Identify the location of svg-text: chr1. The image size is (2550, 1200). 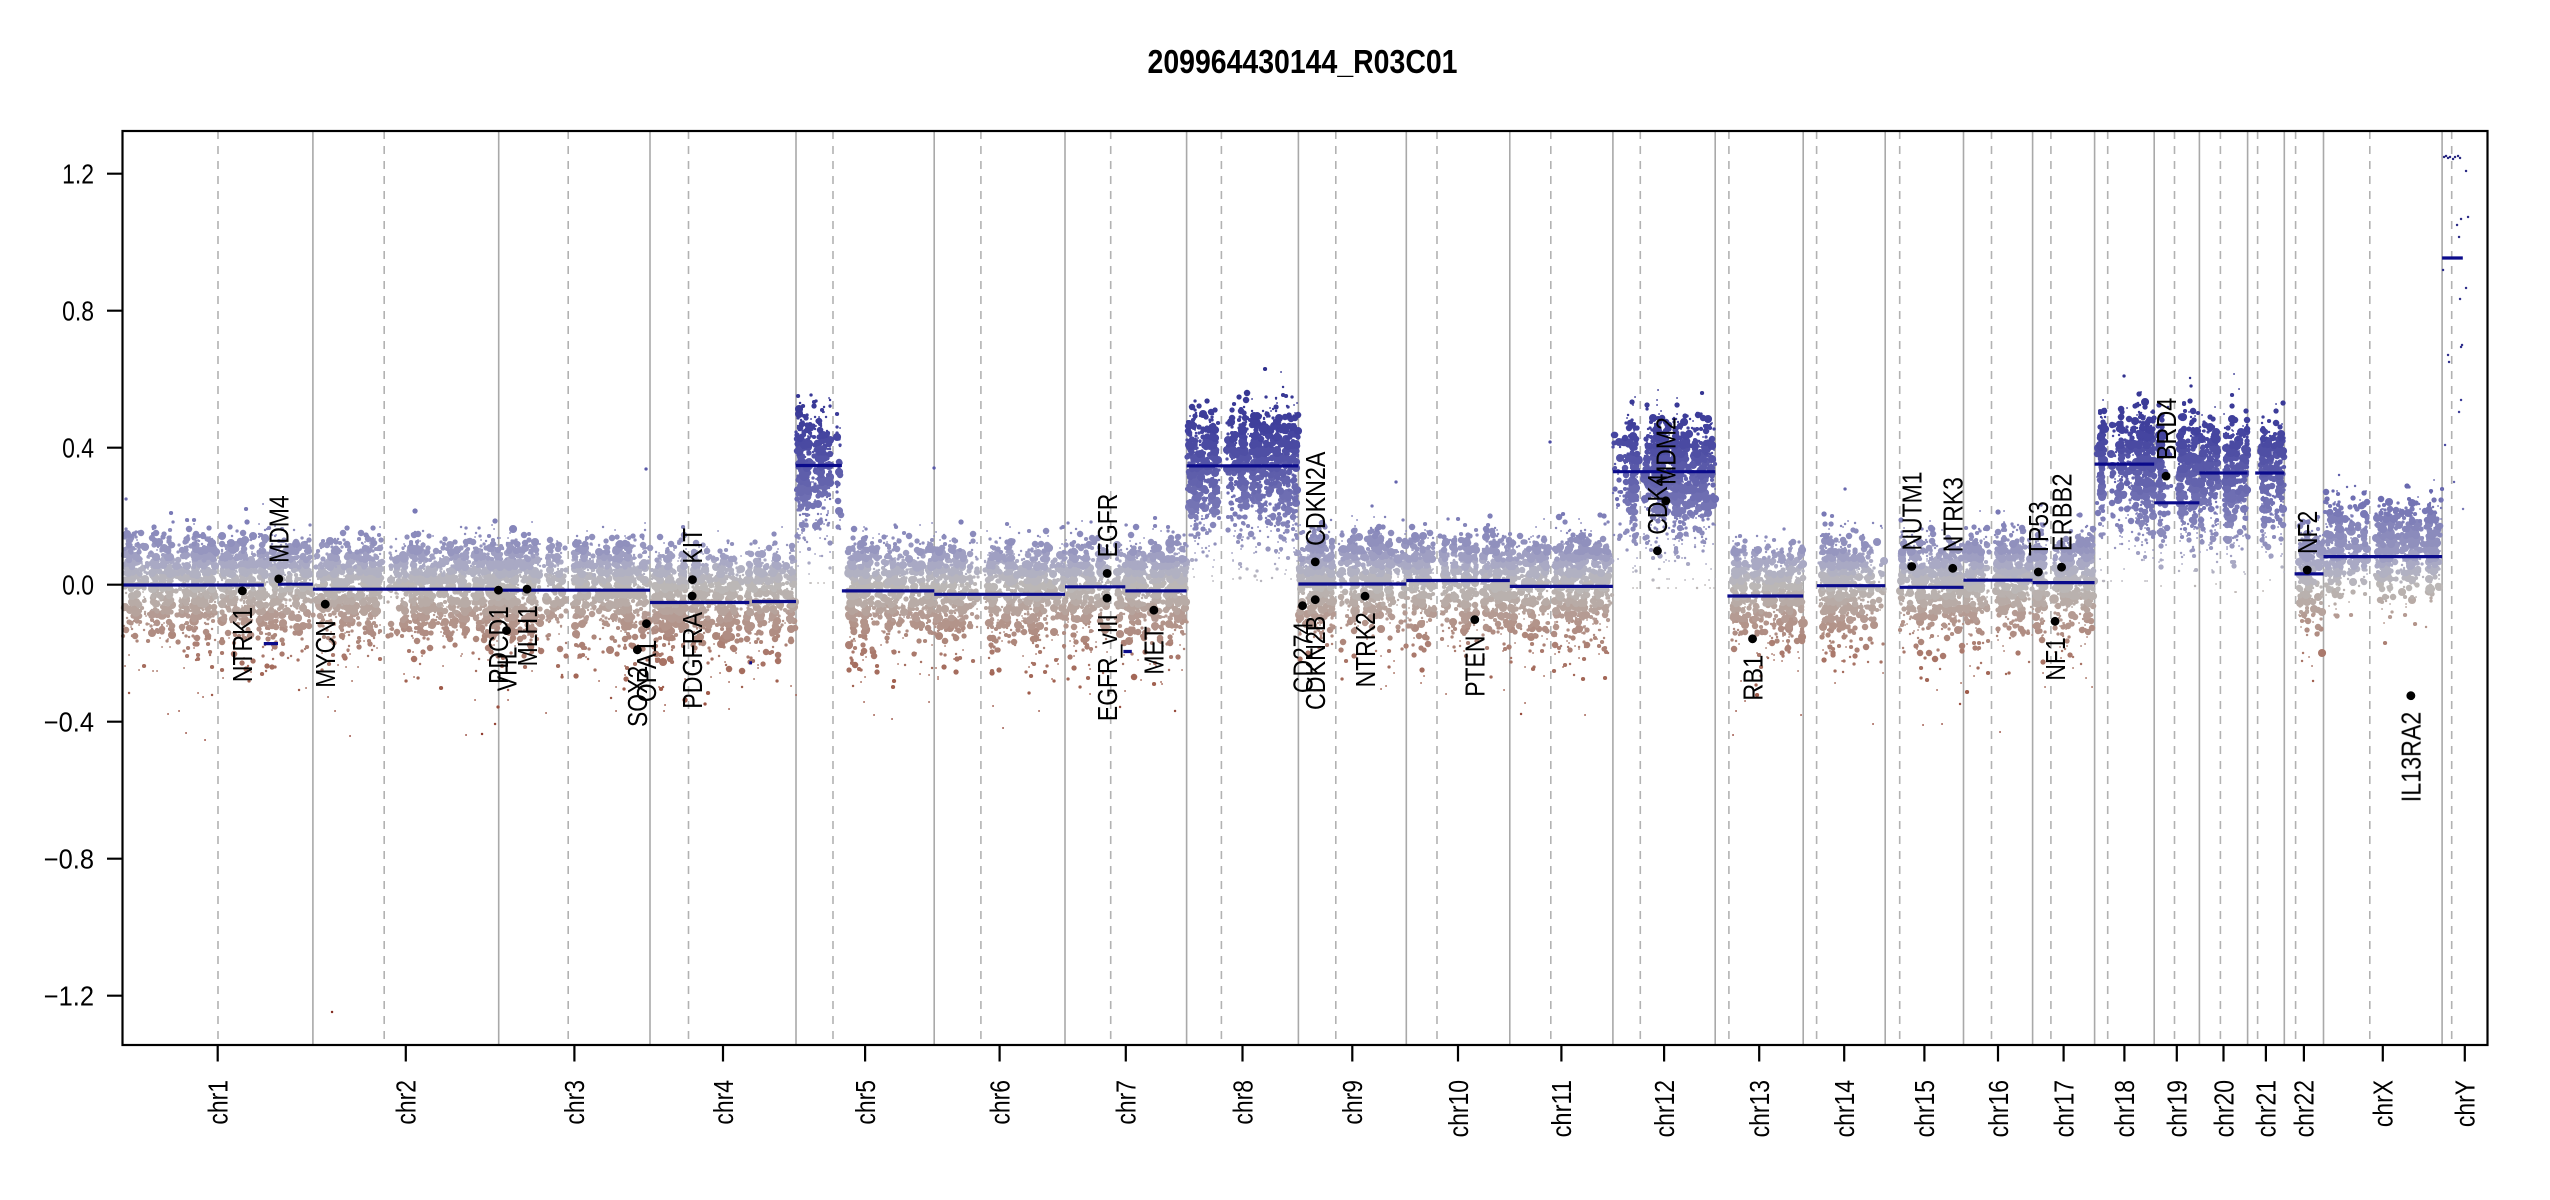
(218, 1102).